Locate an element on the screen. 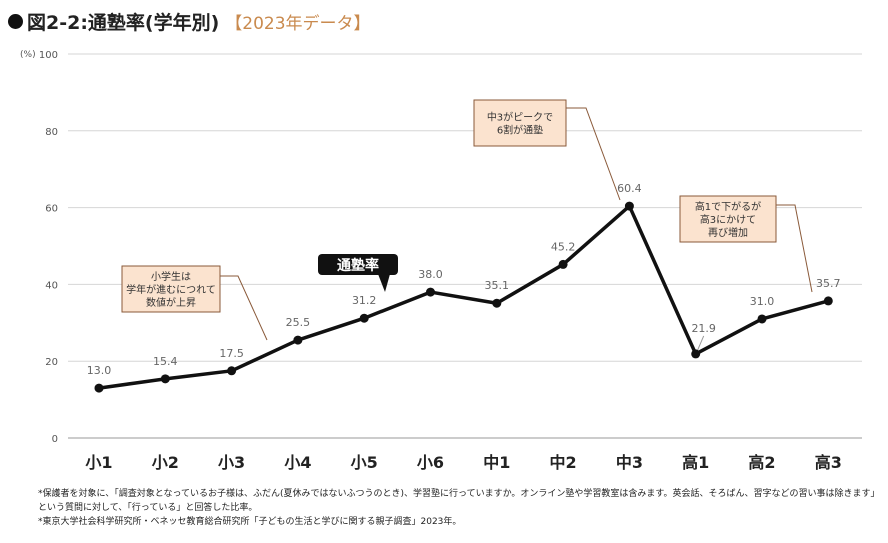 This screenshot has height=543, width=888. data-label: 21.9 is located at coordinates (703, 328).